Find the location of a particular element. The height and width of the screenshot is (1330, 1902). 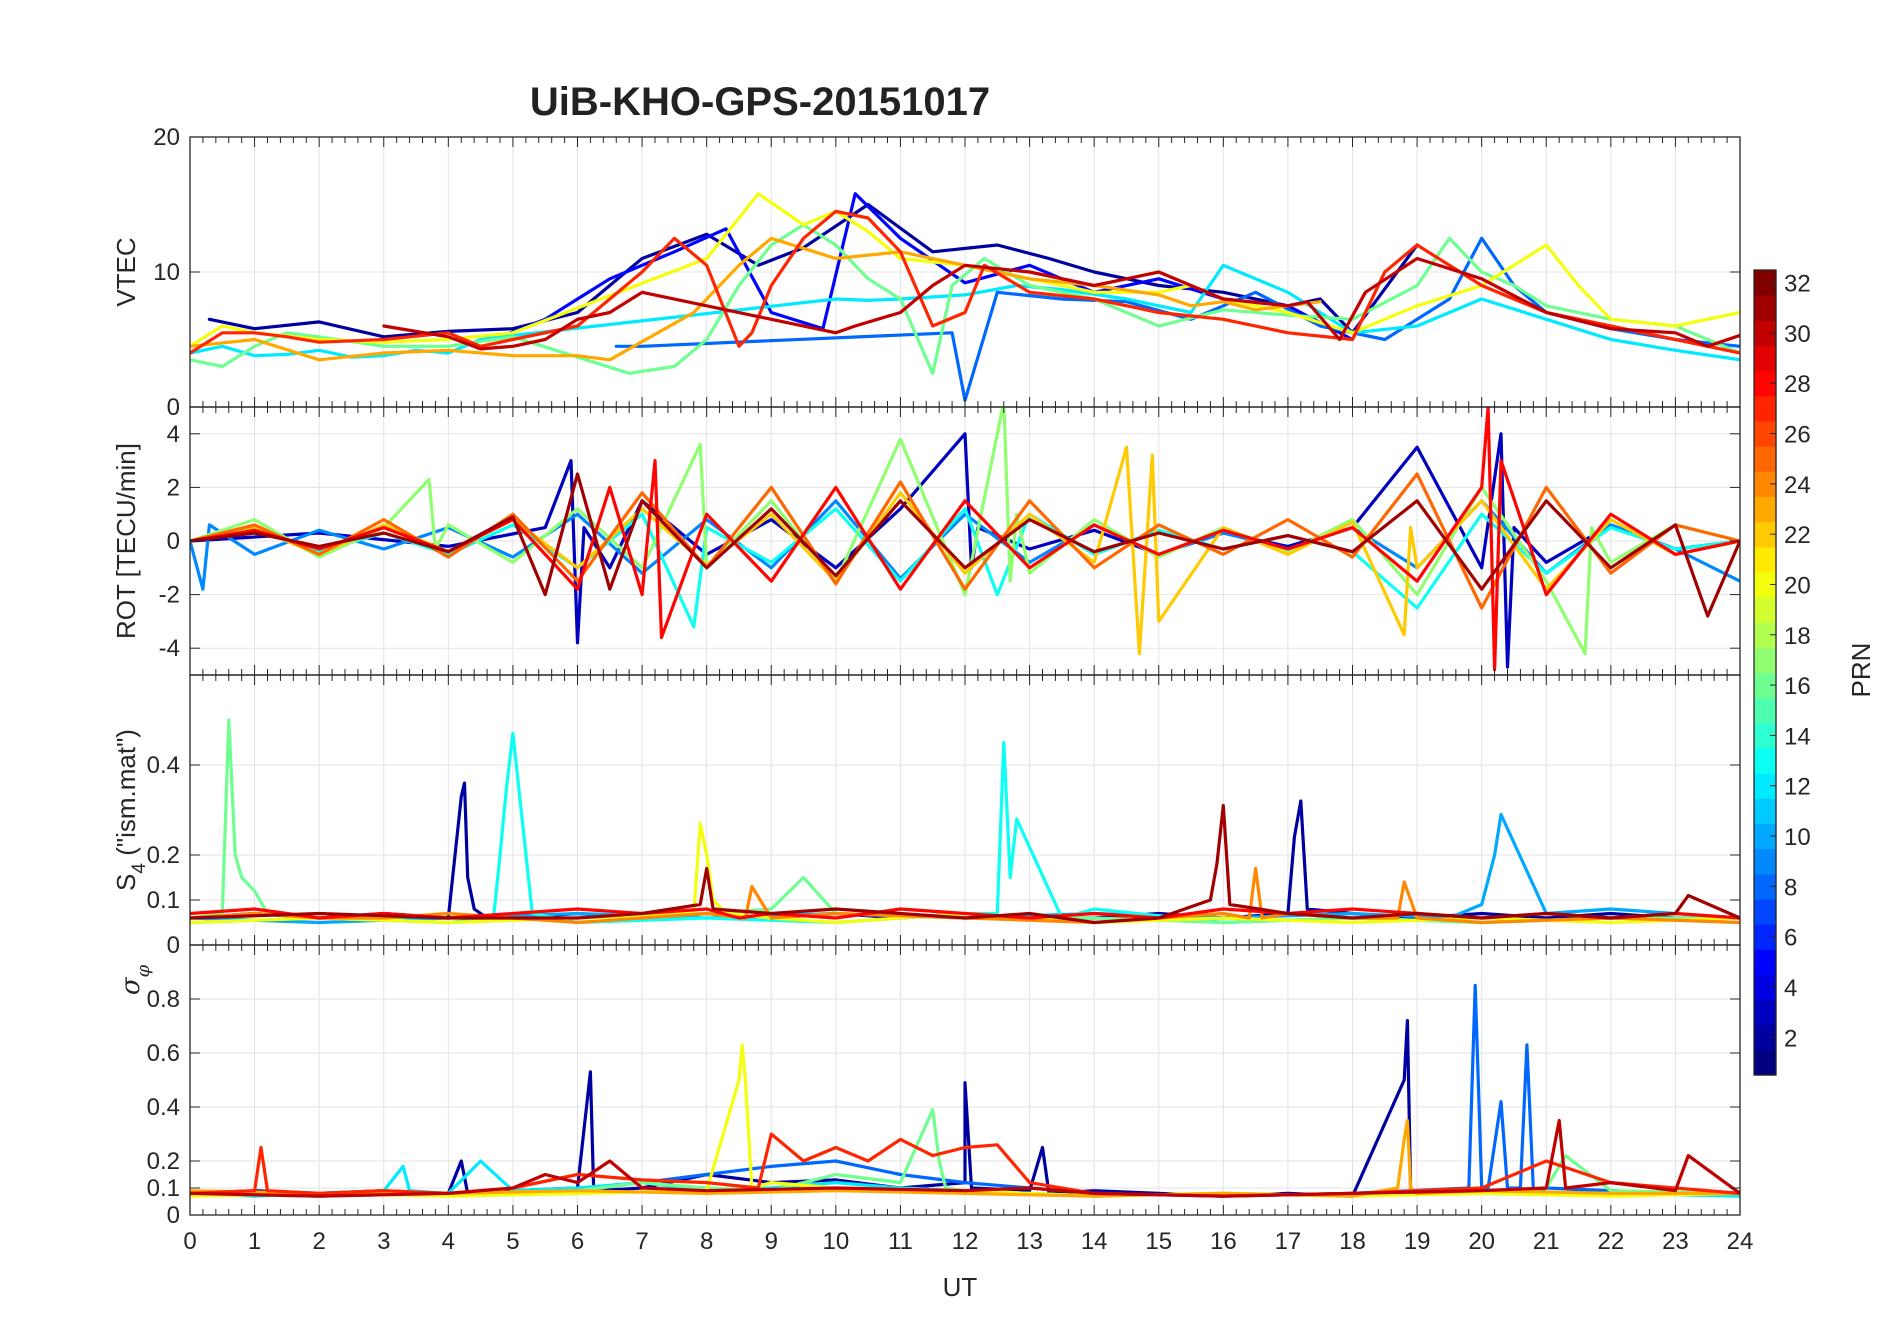

colorbar-label: PRN is located at coordinates (1861, 670).